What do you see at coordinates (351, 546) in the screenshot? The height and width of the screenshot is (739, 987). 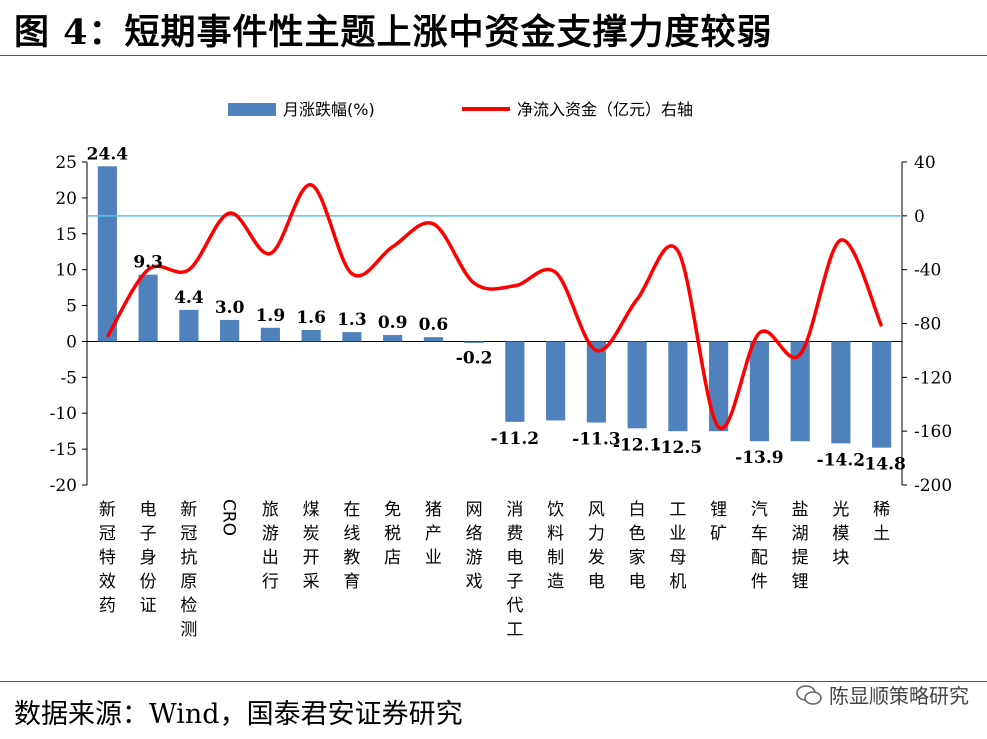 I see `category-label: 在线教育` at bounding box center [351, 546].